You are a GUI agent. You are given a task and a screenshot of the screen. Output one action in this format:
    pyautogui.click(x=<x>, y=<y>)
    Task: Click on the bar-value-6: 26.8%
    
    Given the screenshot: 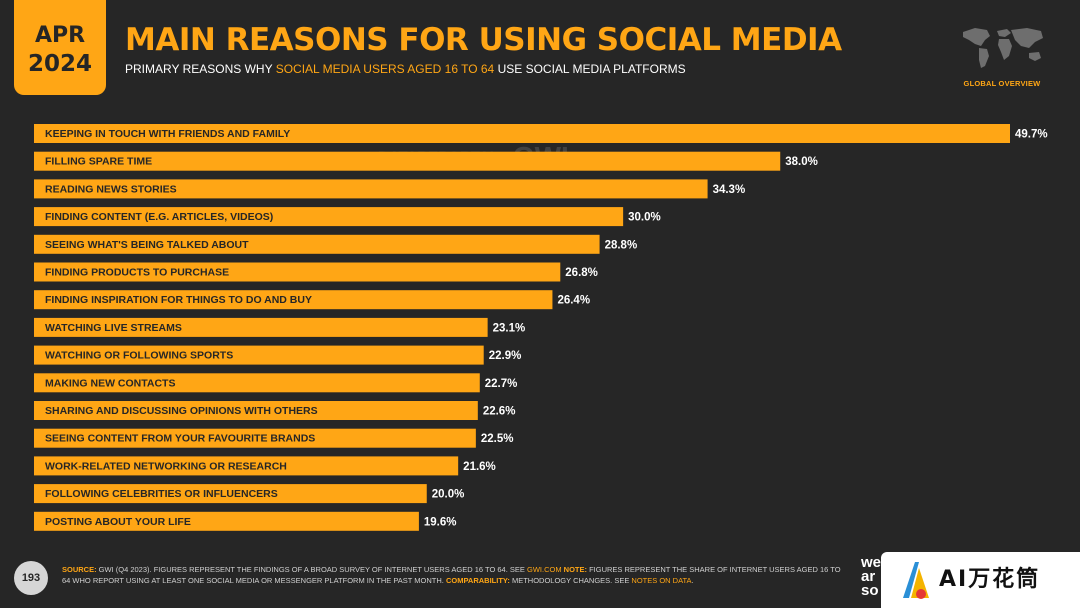 What is the action you would take?
    pyautogui.click(x=581, y=273)
    